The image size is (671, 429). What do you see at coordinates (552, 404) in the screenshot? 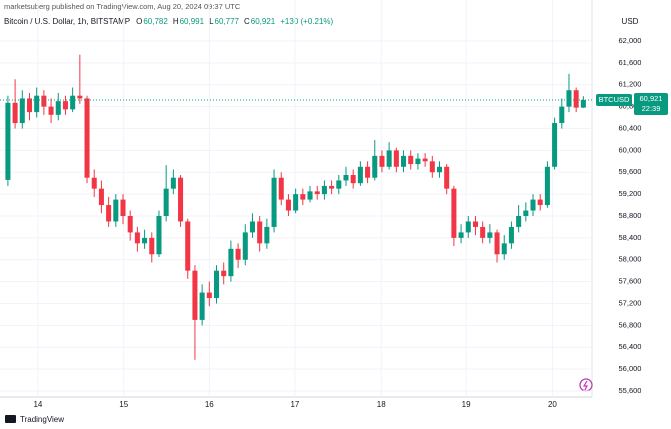
I see `x-tick-label: 20` at bounding box center [552, 404].